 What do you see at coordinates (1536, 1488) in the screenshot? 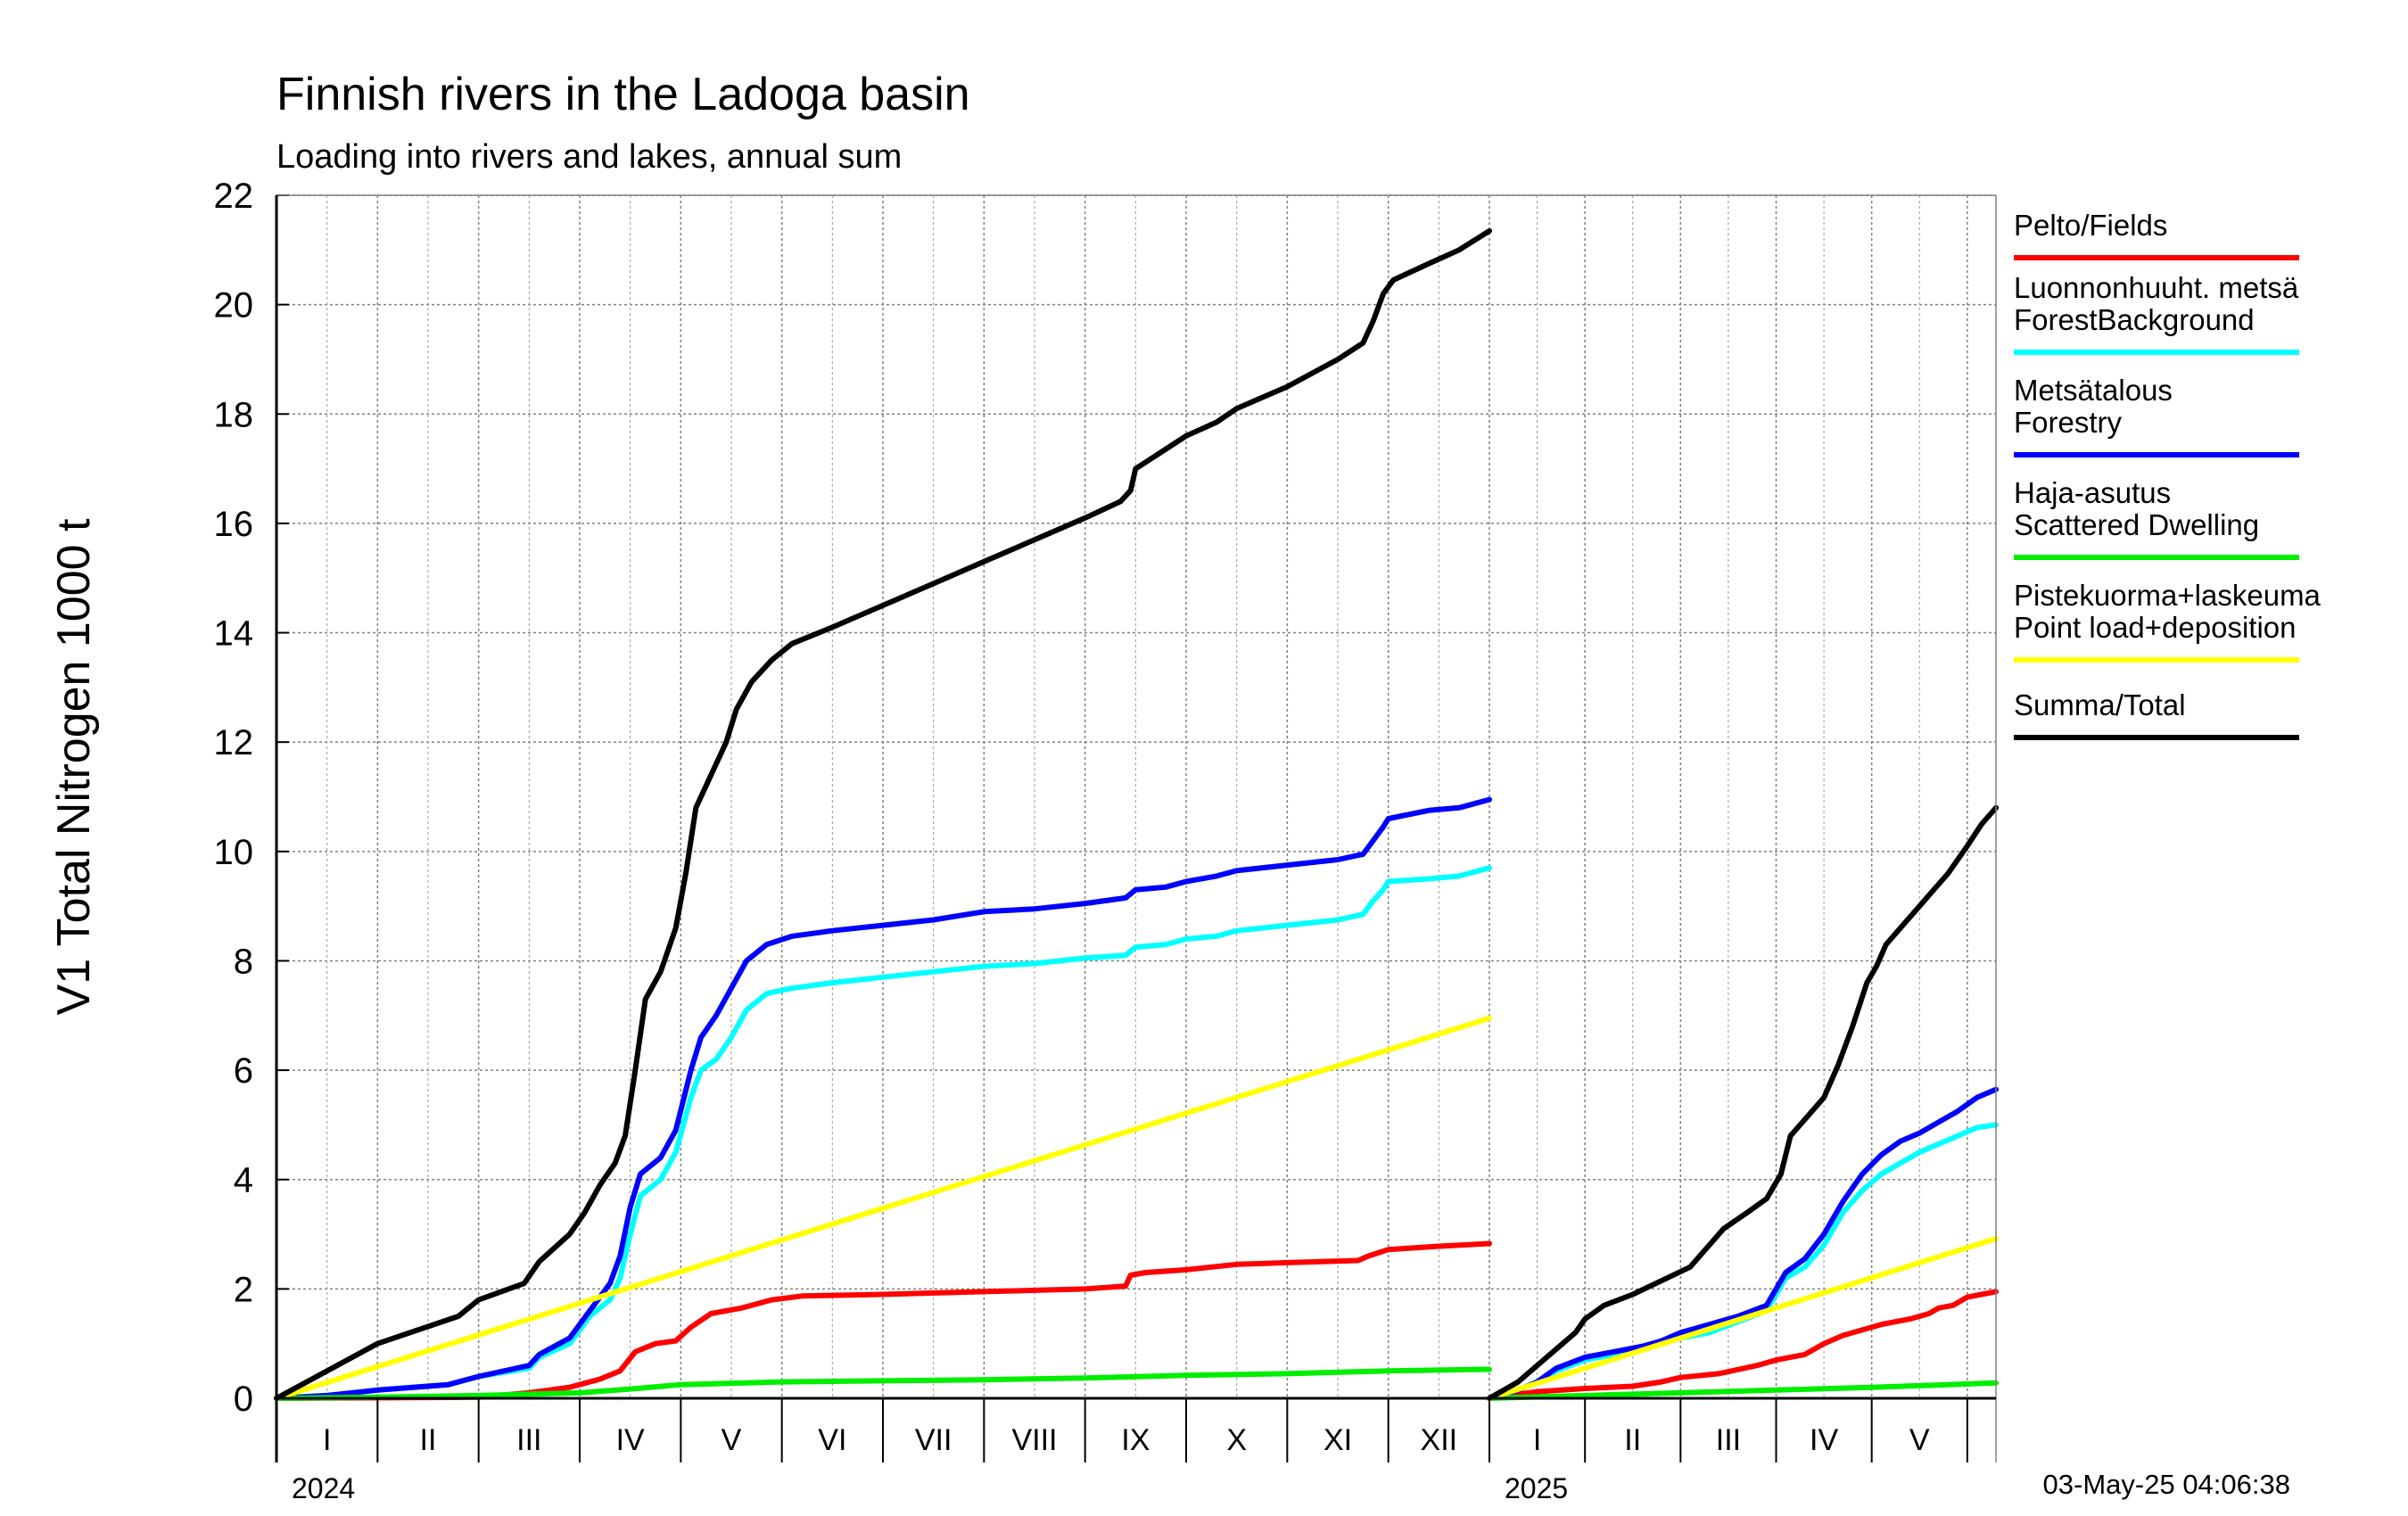
I see `year-label: 2025` at bounding box center [1536, 1488].